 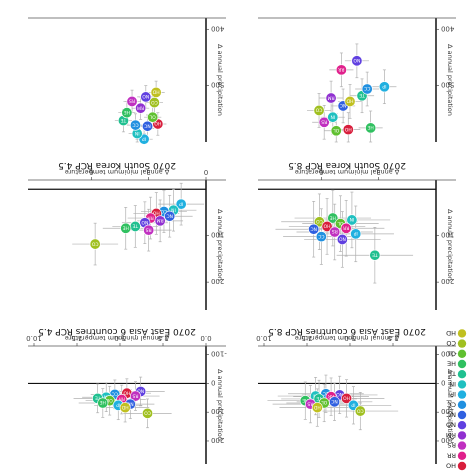 What do you see at coordinates (117, 331) in the screenshot?
I see `panel-title: 2070 East Asia 6 countries RCP 4.5` at bounding box center [117, 331].